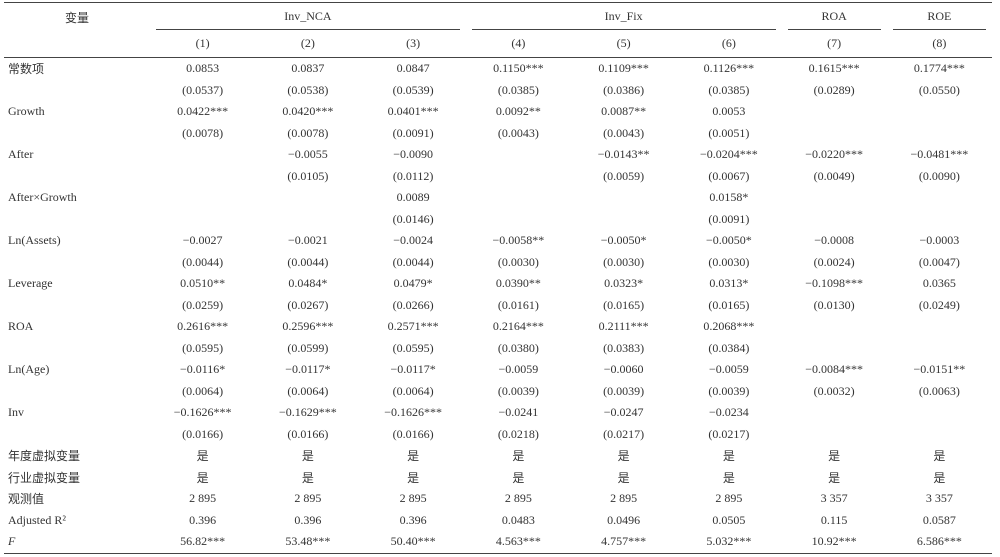 The height and width of the screenshot is (557, 1000). Describe the element at coordinates (729, 519) in the screenshot. I see `table-cell: 0.0505` at that location.